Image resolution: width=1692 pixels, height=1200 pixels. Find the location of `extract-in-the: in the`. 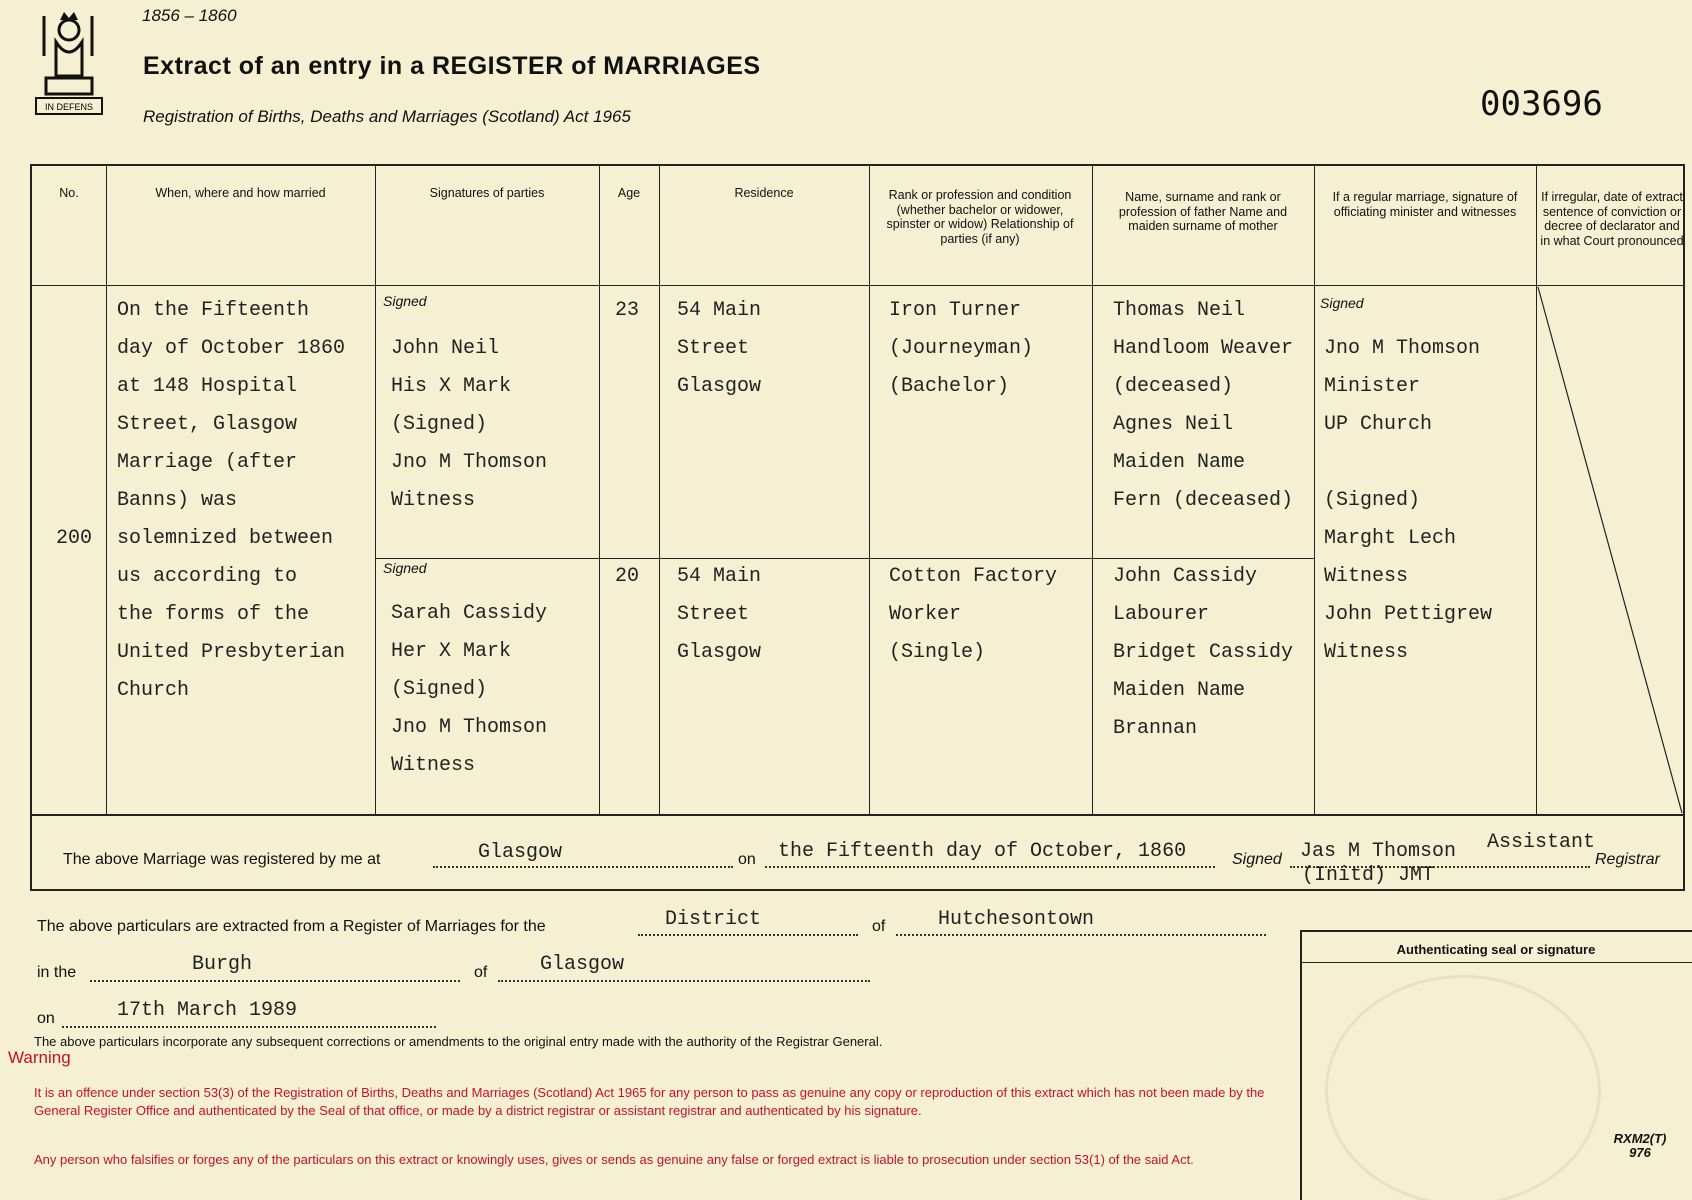

extract-in-the: in the is located at coordinates (57, 972).